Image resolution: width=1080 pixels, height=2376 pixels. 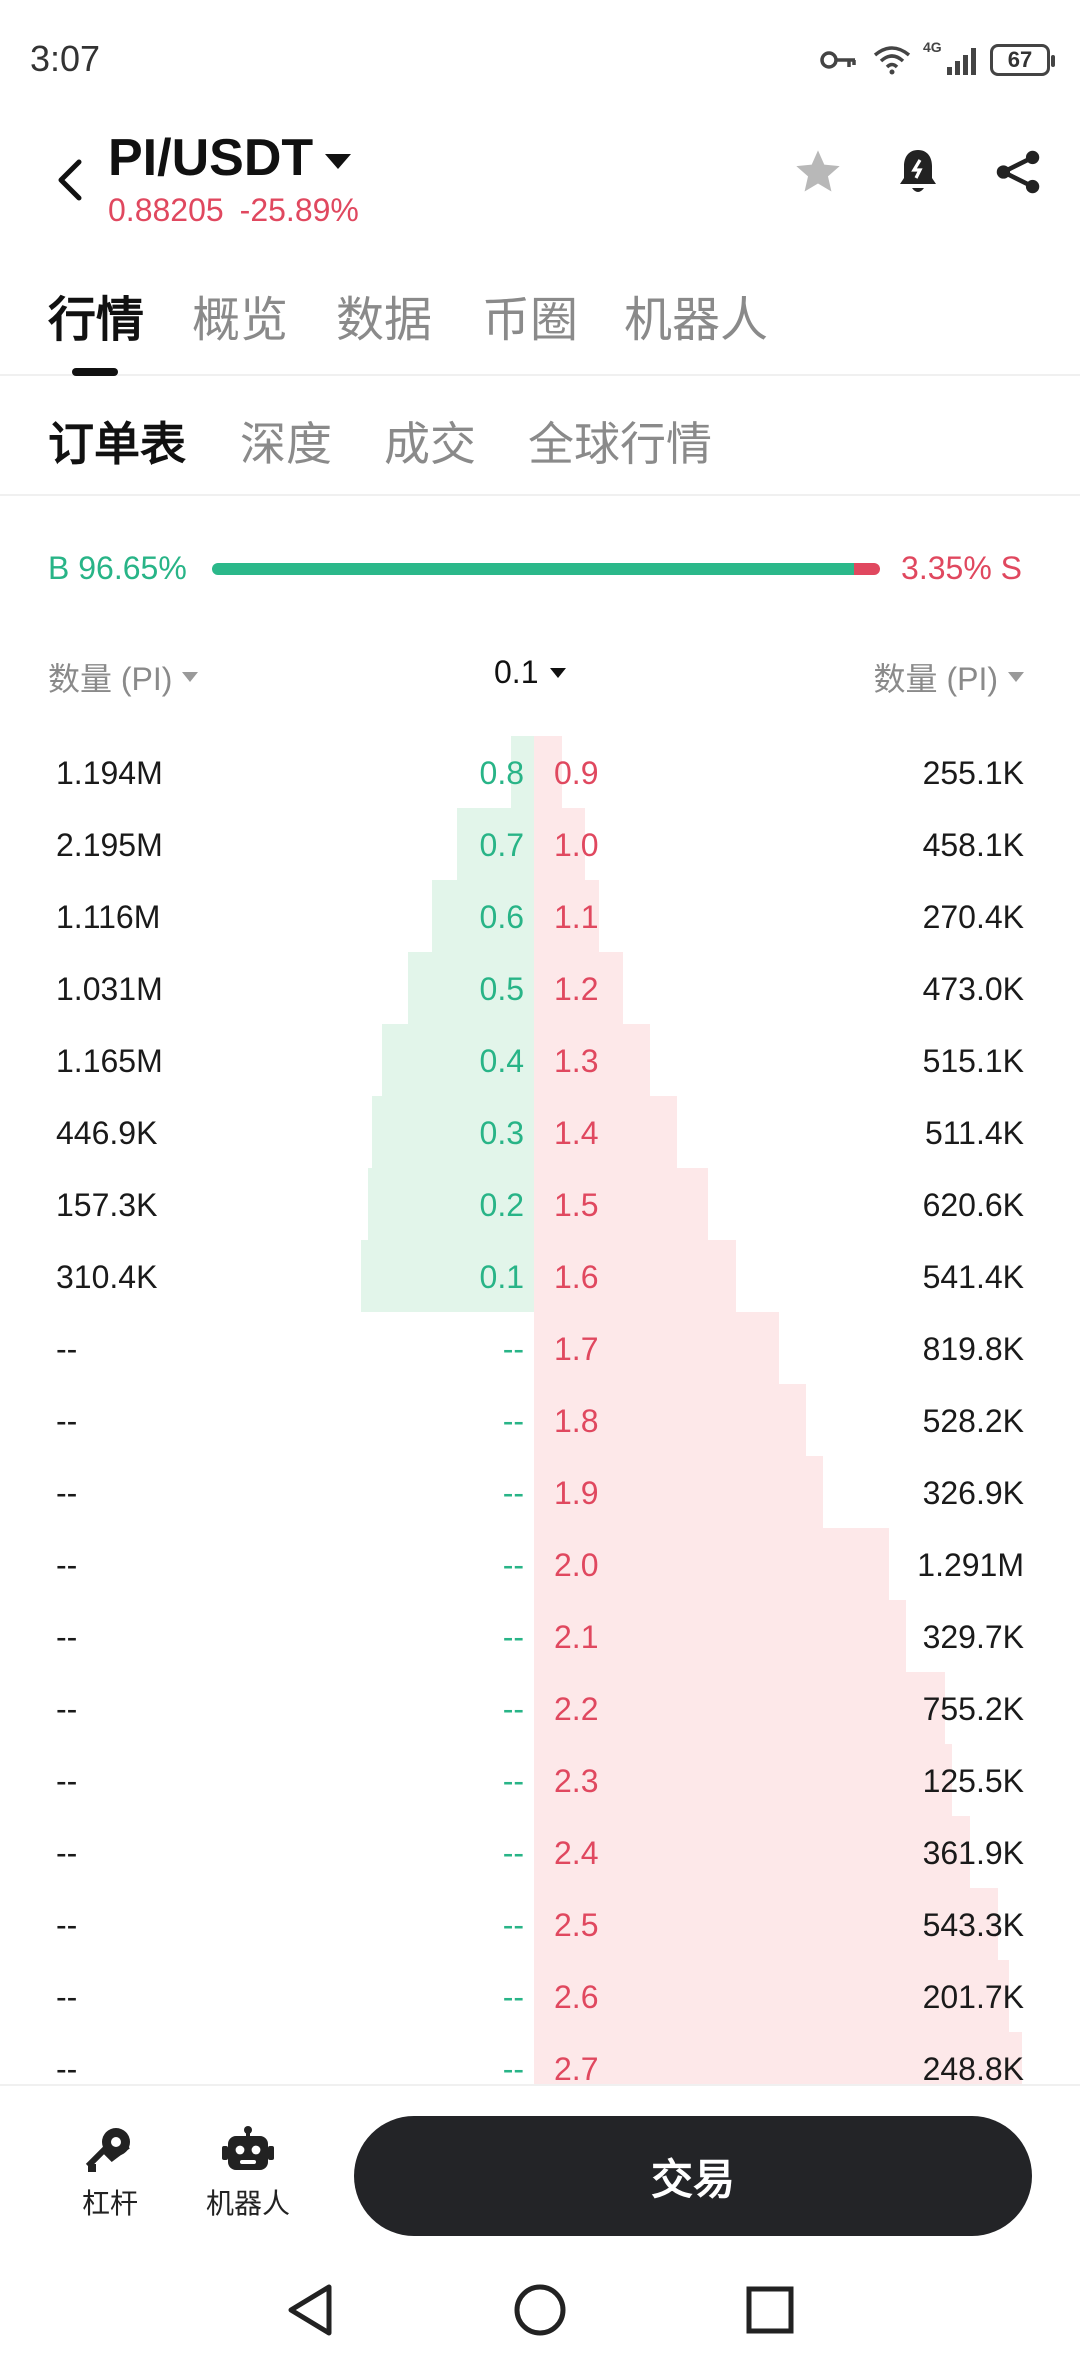 What do you see at coordinates (973, 2067) in the screenshot?
I see `ask-quantity: 248.8K` at bounding box center [973, 2067].